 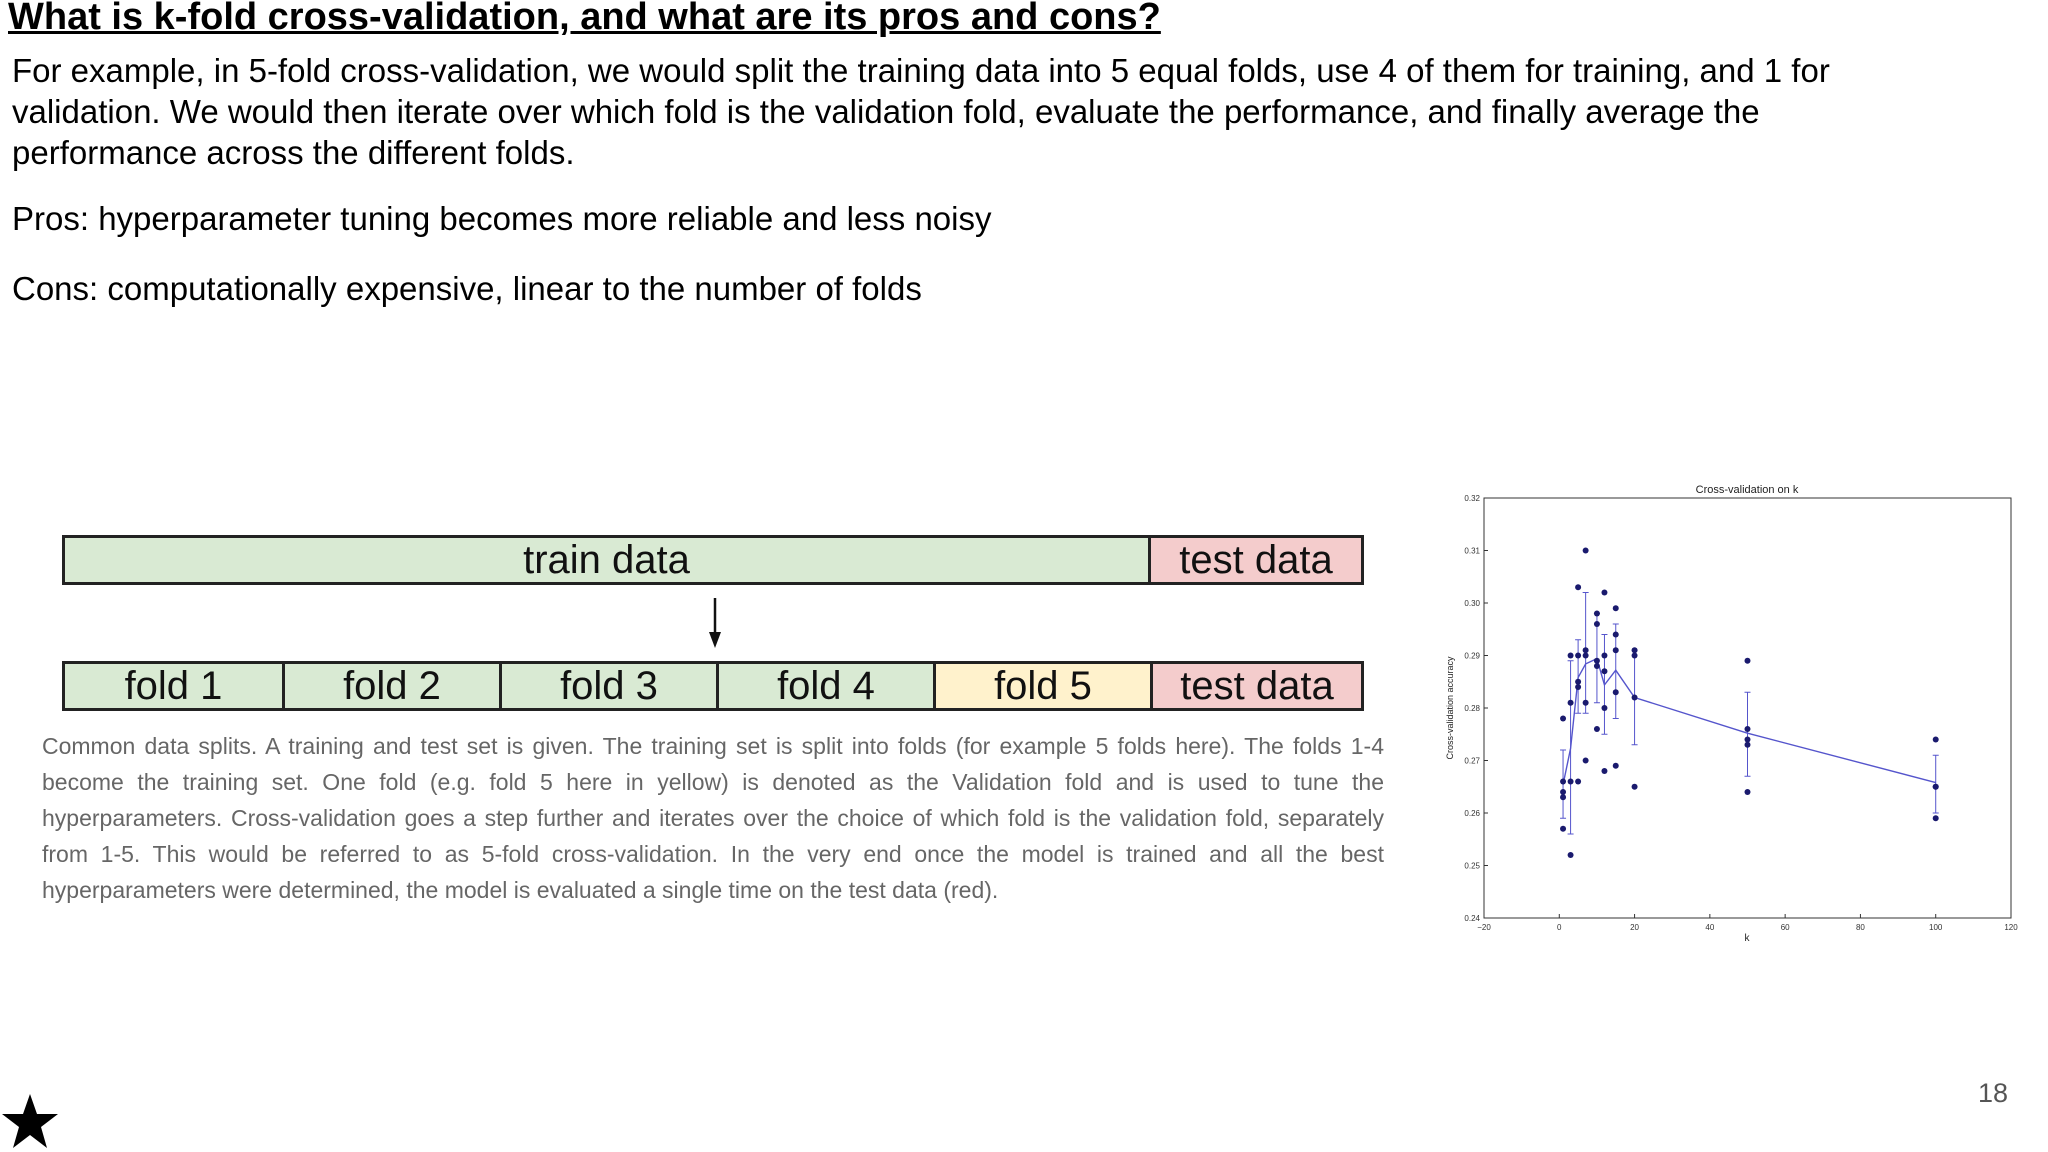 What do you see at coordinates (1472, 498) in the screenshot?
I see `y-tick-label: 0.32` at bounding box center [1472, 498].